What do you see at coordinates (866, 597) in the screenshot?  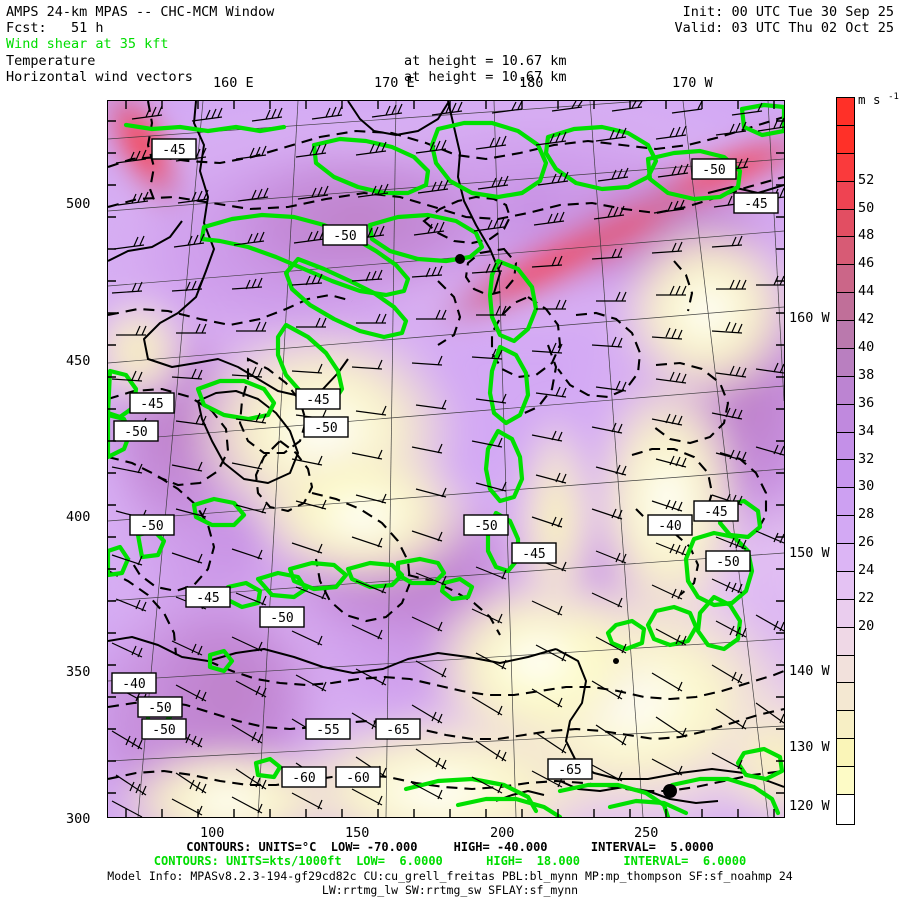 I see `colorbar-tick-label: 22` at bounding box center [866, 597].